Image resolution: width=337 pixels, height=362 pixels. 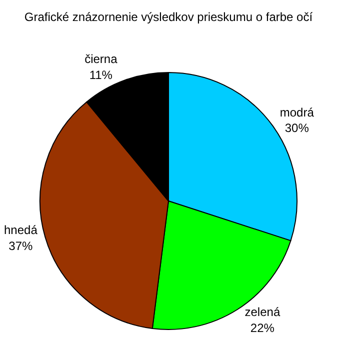 I want to click on slice-label: čierna, so click(x=101, y=59).